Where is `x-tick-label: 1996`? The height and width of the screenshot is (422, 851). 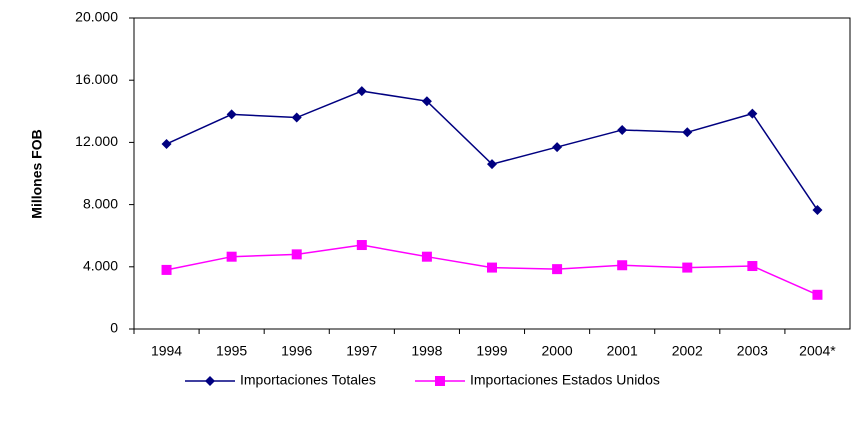 x-tick-label: 1996 is located at coordinates (296, 351).